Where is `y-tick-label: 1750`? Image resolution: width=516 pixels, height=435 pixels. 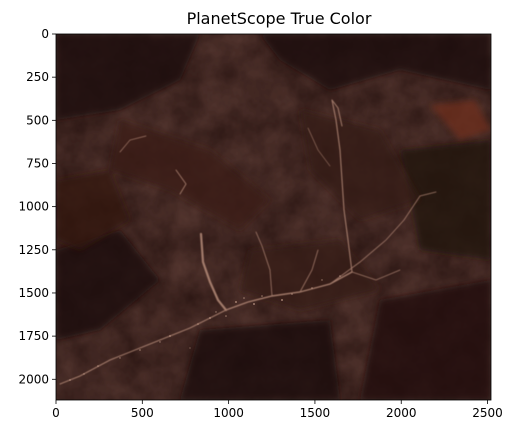
y-tick-label: 1750 is located at coordinates (33, 336).